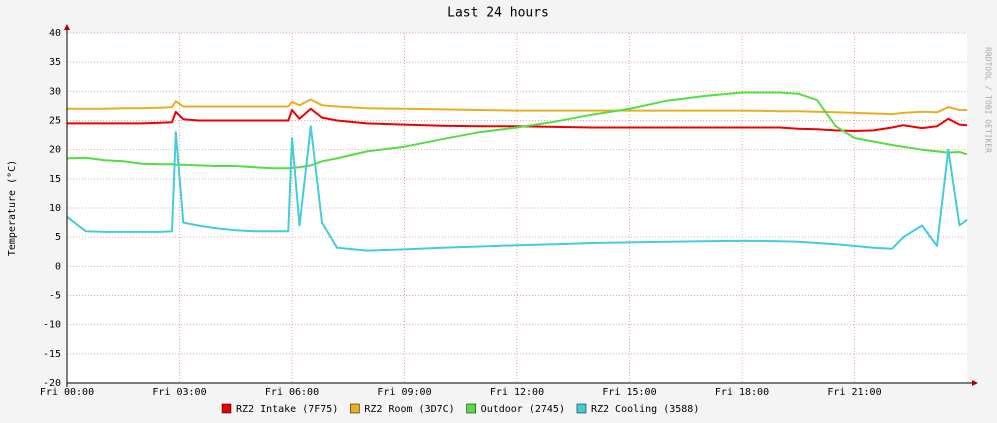 This screenshot has width=997, height=423. I want to click on x-tick-label: Fri 18:00, so click(742, 392).